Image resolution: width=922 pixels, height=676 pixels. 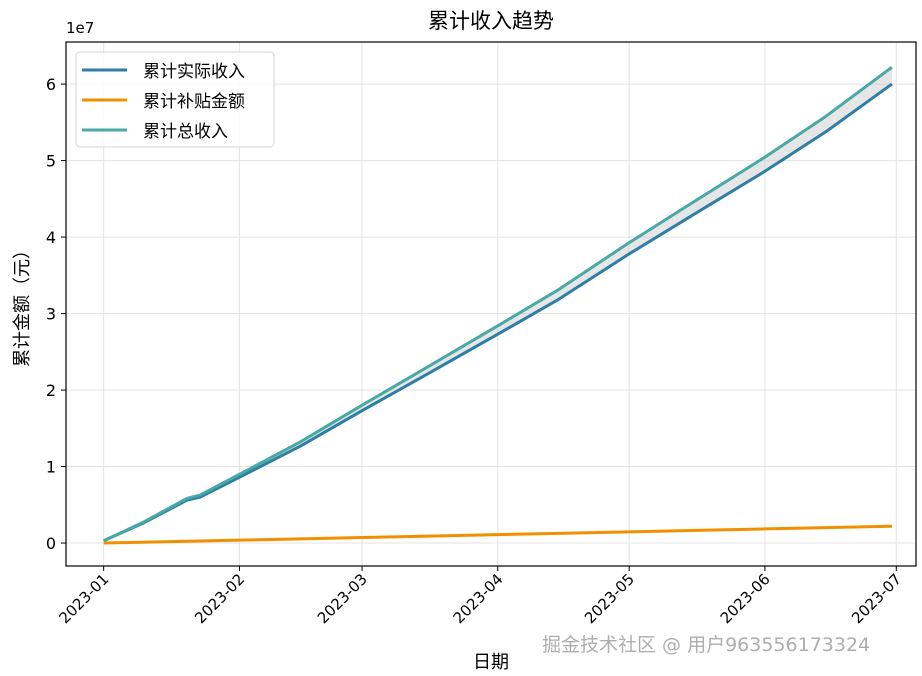 What do you see at coordinates (342, 598) in the screenshot?
I see `x-tick-label: 2023-03` at bounding box center [342, 598].